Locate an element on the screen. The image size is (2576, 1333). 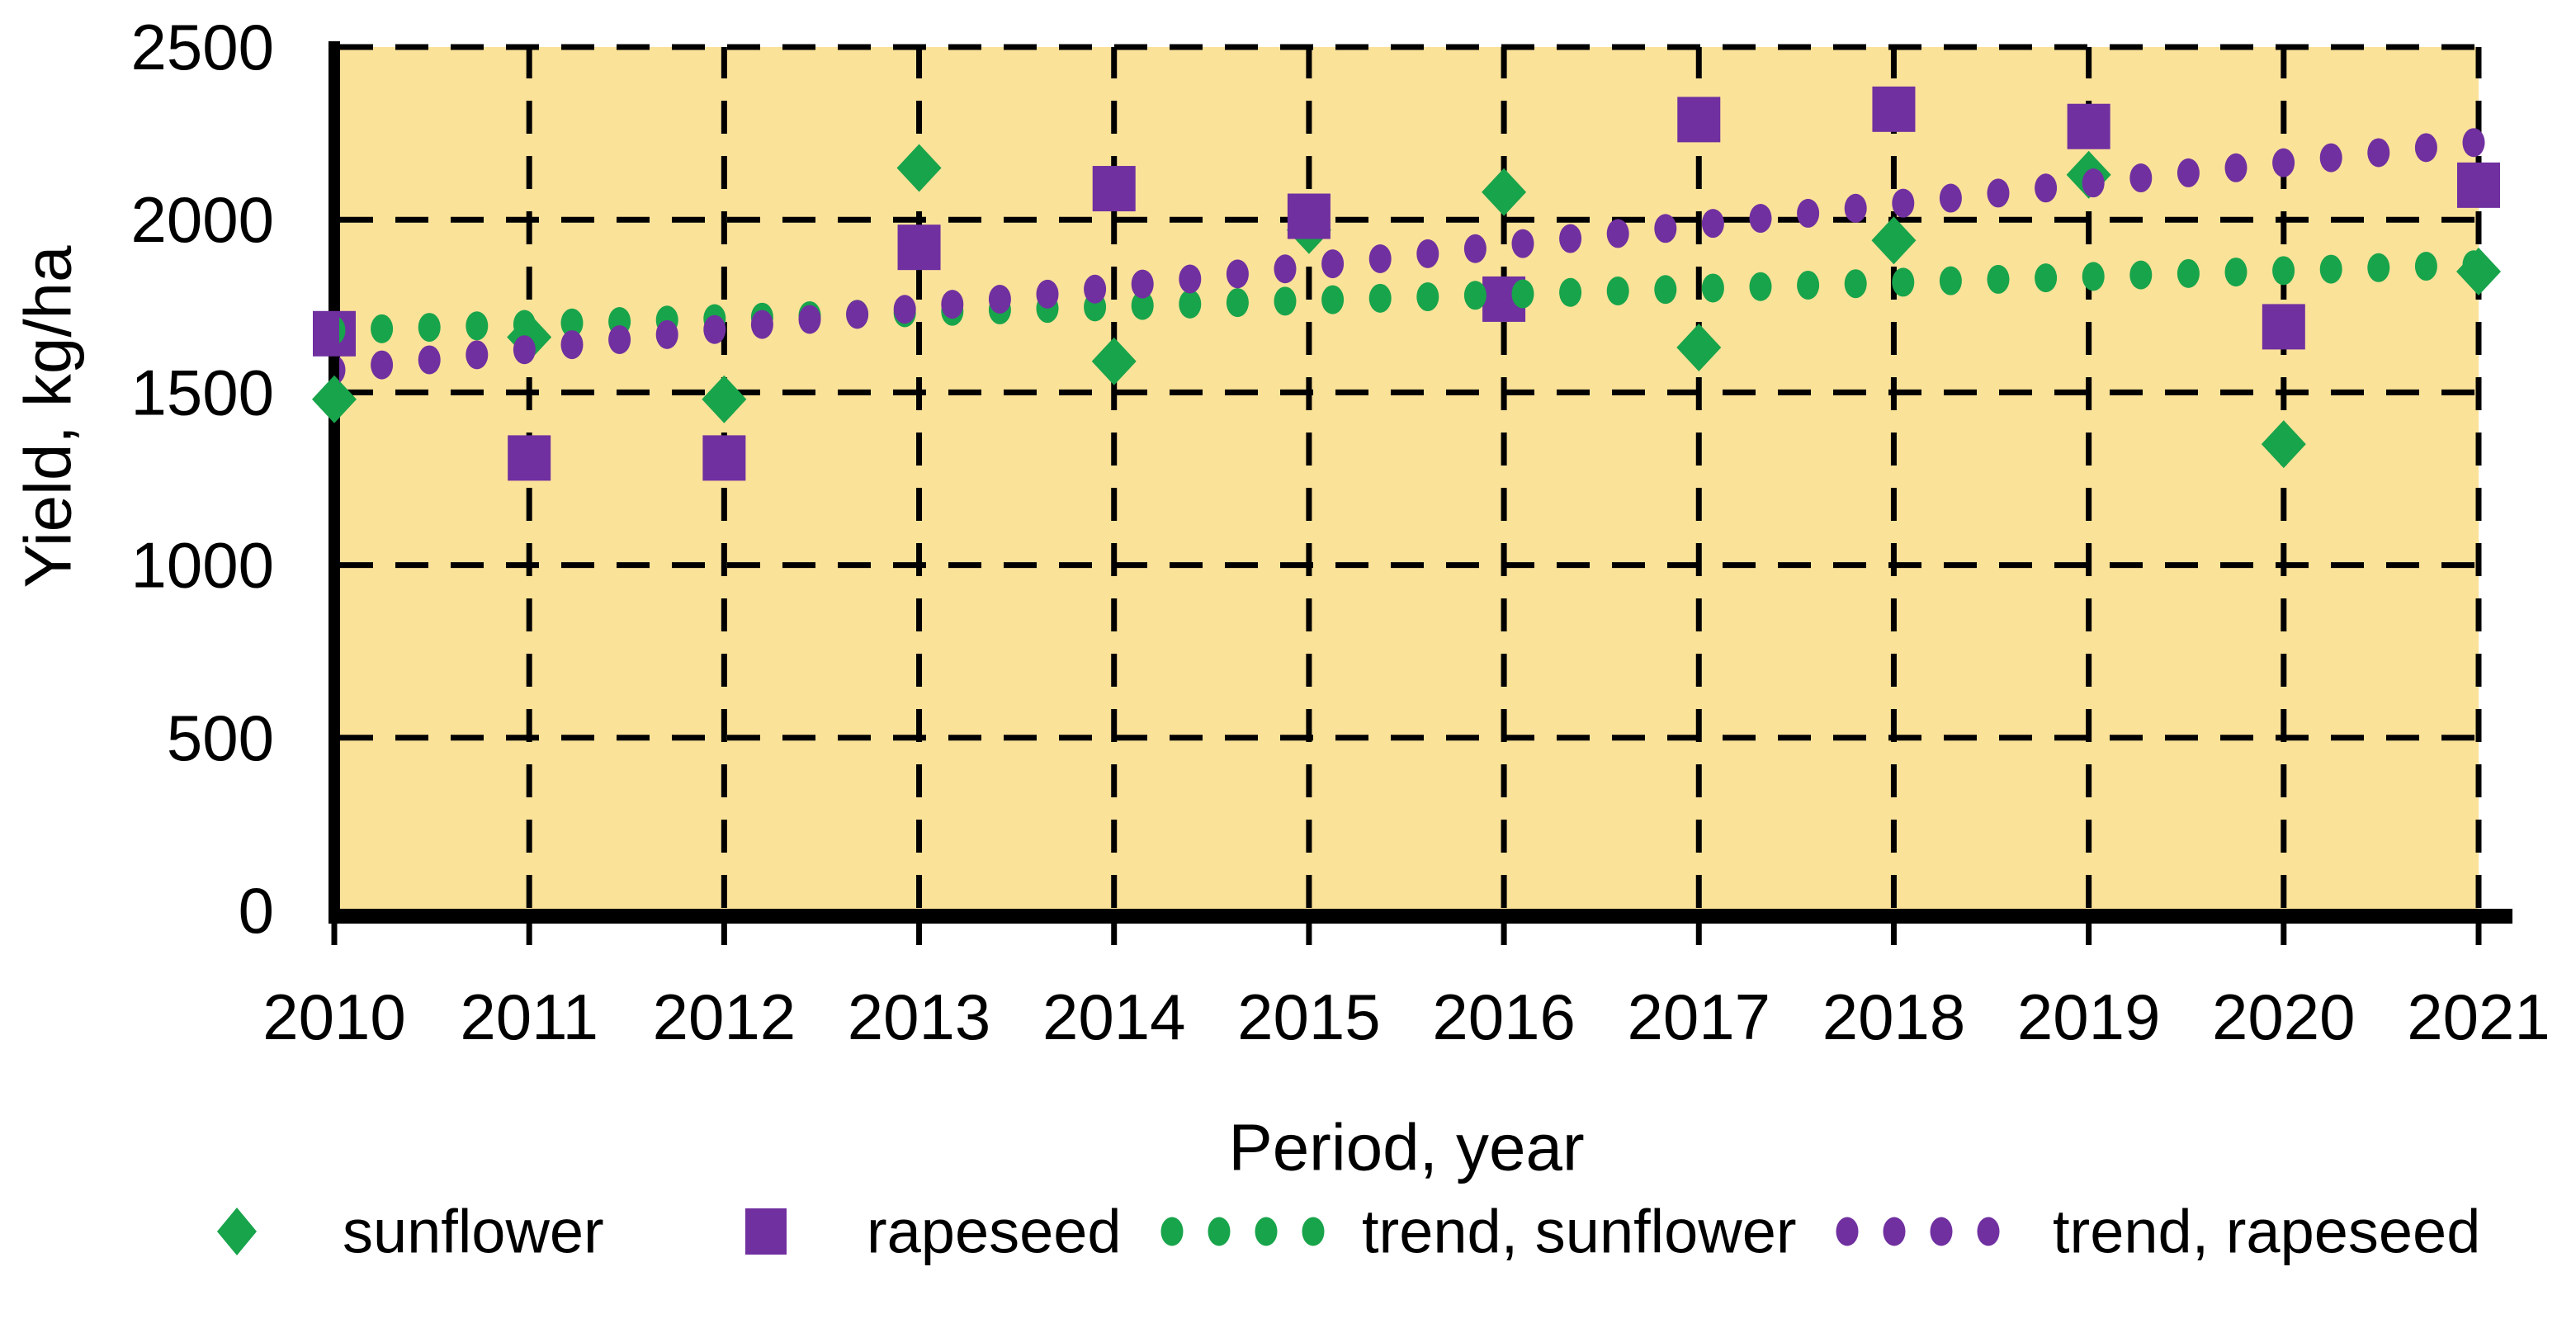
x-tick-label-2014: 2014 is located at coordinates (1114, 1017).